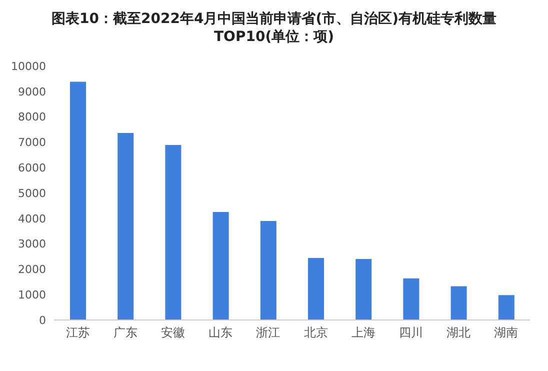 The width and height of the screenshot is (548, 371). What do you see at coordinates (32, 219) in the screenshot?
I see `y-tick-label: 4000` at bounding box center [32, 219].